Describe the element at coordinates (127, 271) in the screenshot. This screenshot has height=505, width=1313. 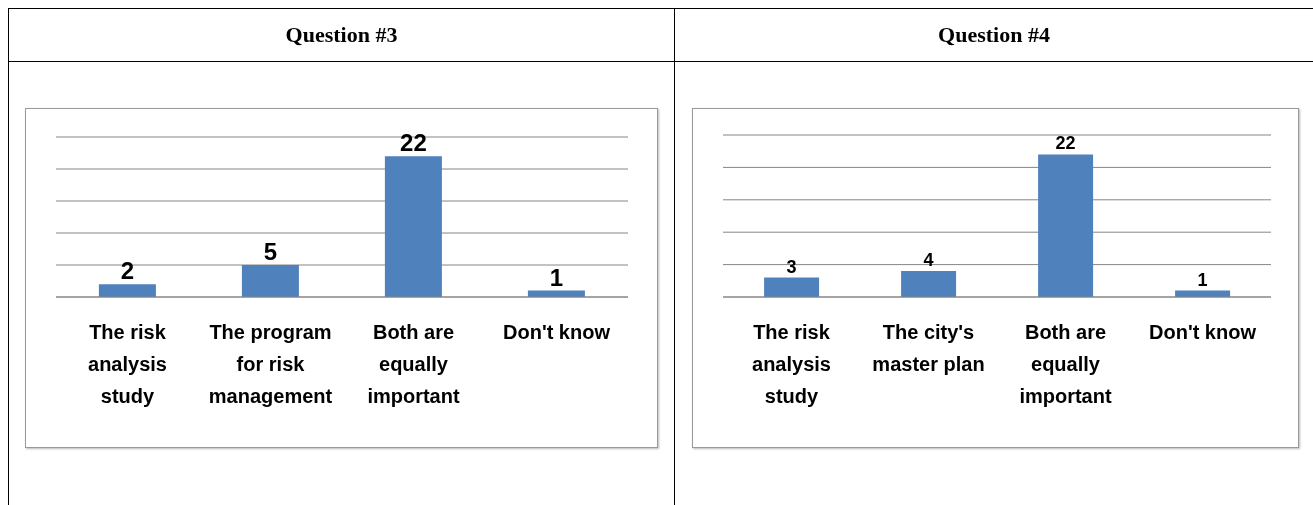
I see `data-label: 2` at that location.